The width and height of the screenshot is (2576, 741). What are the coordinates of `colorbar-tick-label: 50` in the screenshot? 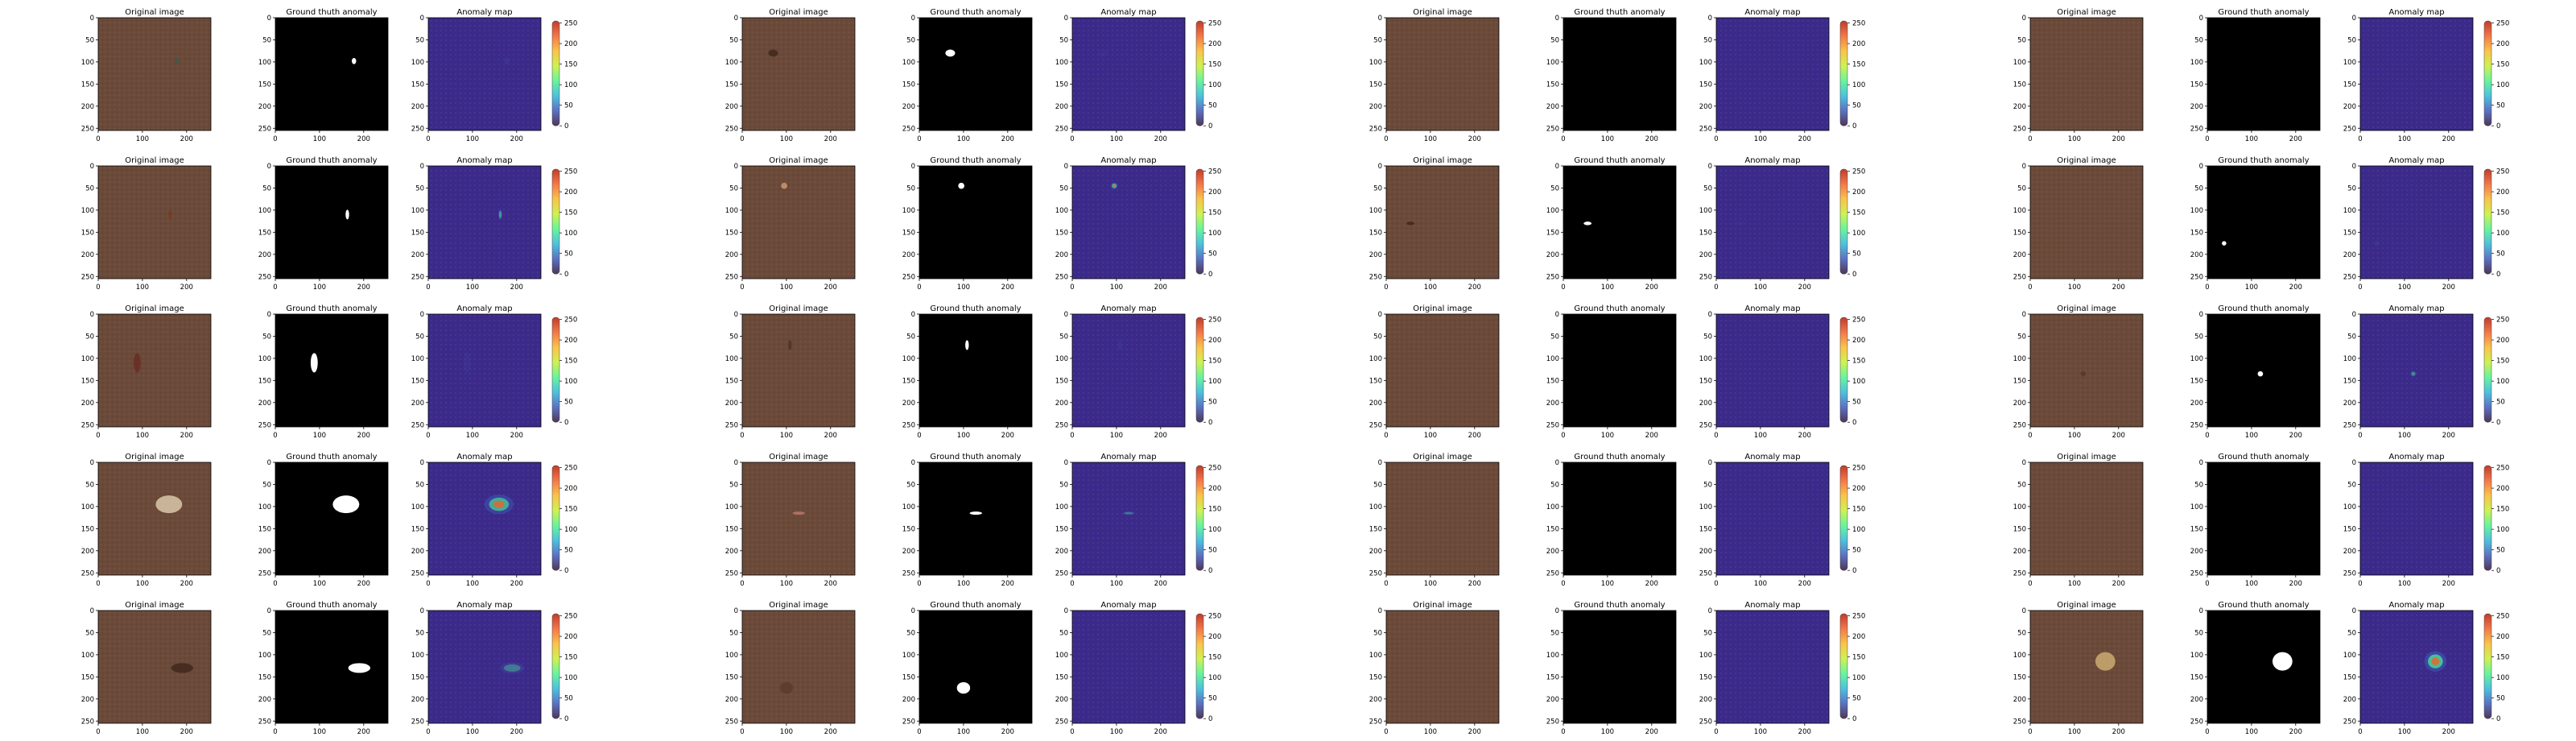 It's located at (1856, 403).